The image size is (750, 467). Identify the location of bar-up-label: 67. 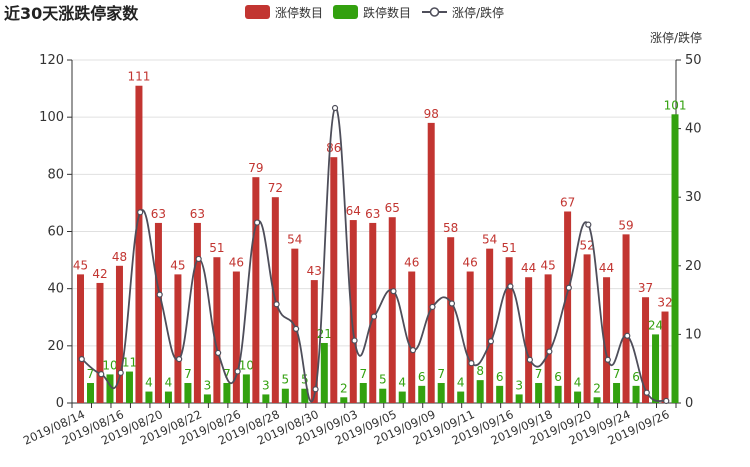
(567, 202).